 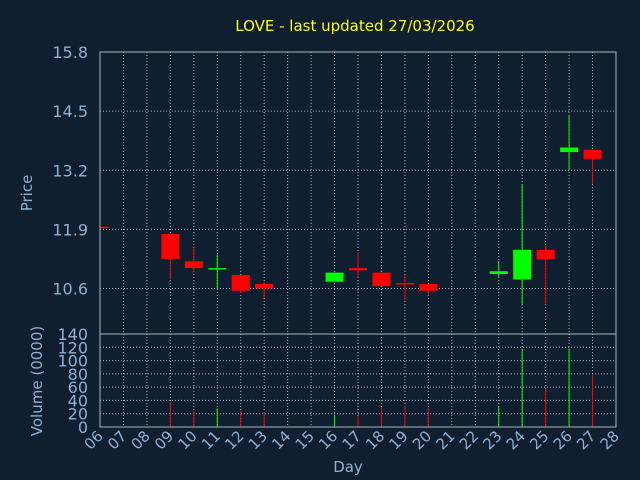 What do you see at coordinates (381, 387) in the screenshot?
I see `volume-bars` at bounding box center [381, 387].